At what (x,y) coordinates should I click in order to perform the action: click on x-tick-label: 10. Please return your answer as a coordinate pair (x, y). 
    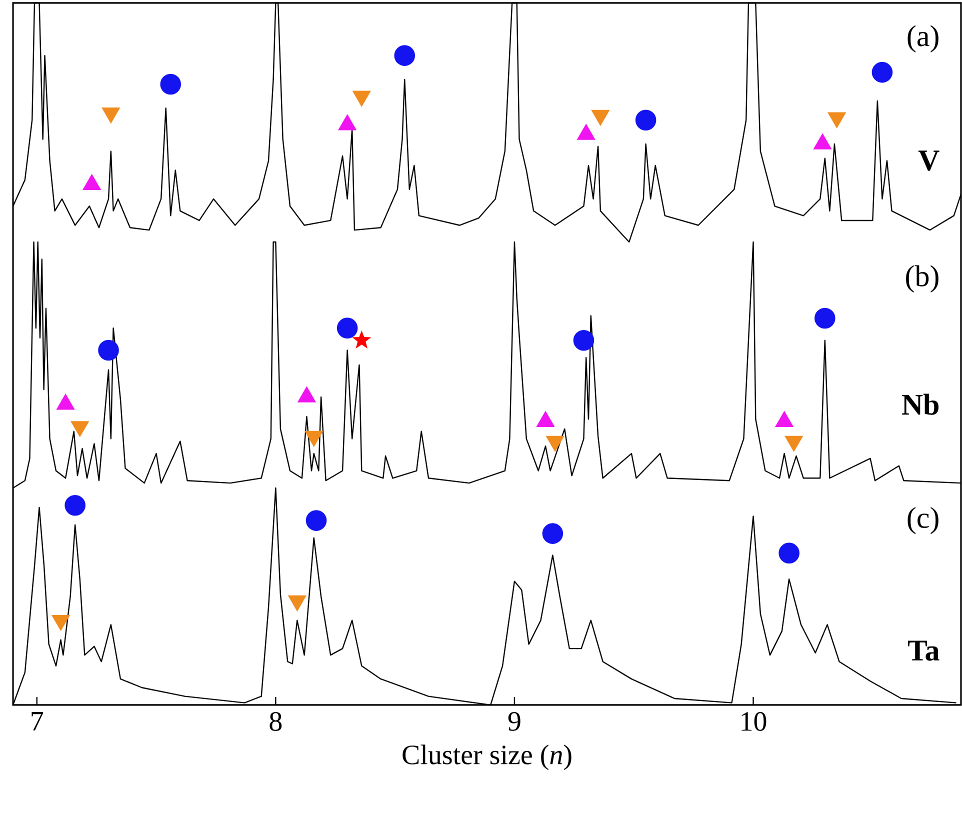
    Looking at the image, I should click on (754, 721).